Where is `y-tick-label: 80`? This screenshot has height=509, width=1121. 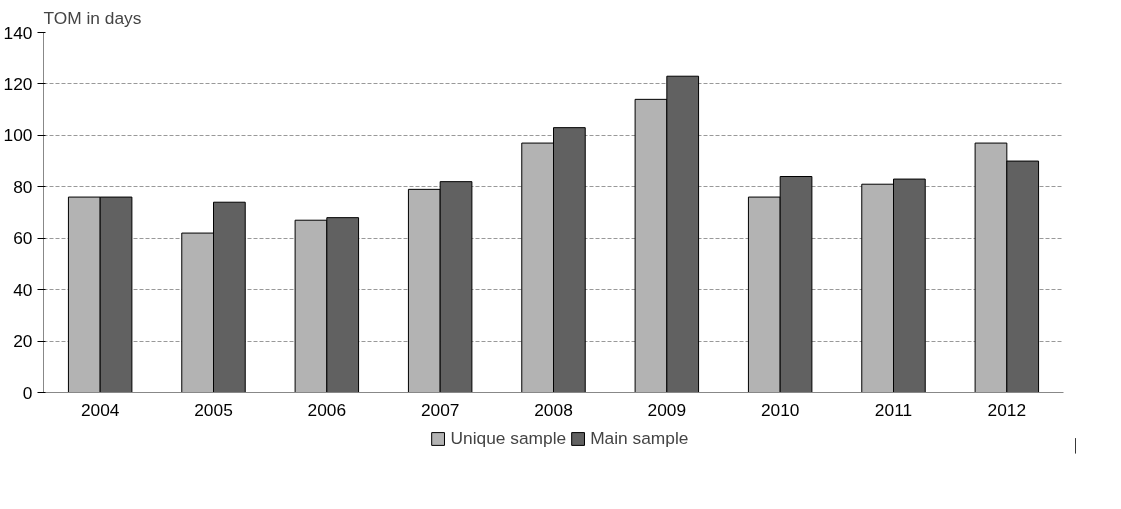 y-tick-label: 80 is located at coordinates (23, 186).